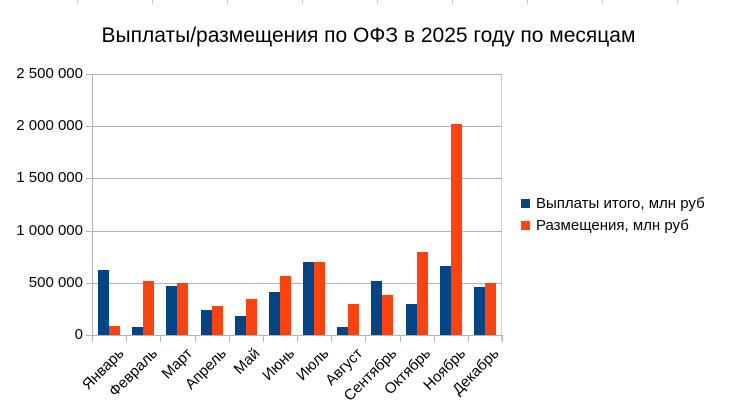 Image resolution: width=737 pixels, height=412 pixels. I want to click on plot-right-border, so click(501, 207).